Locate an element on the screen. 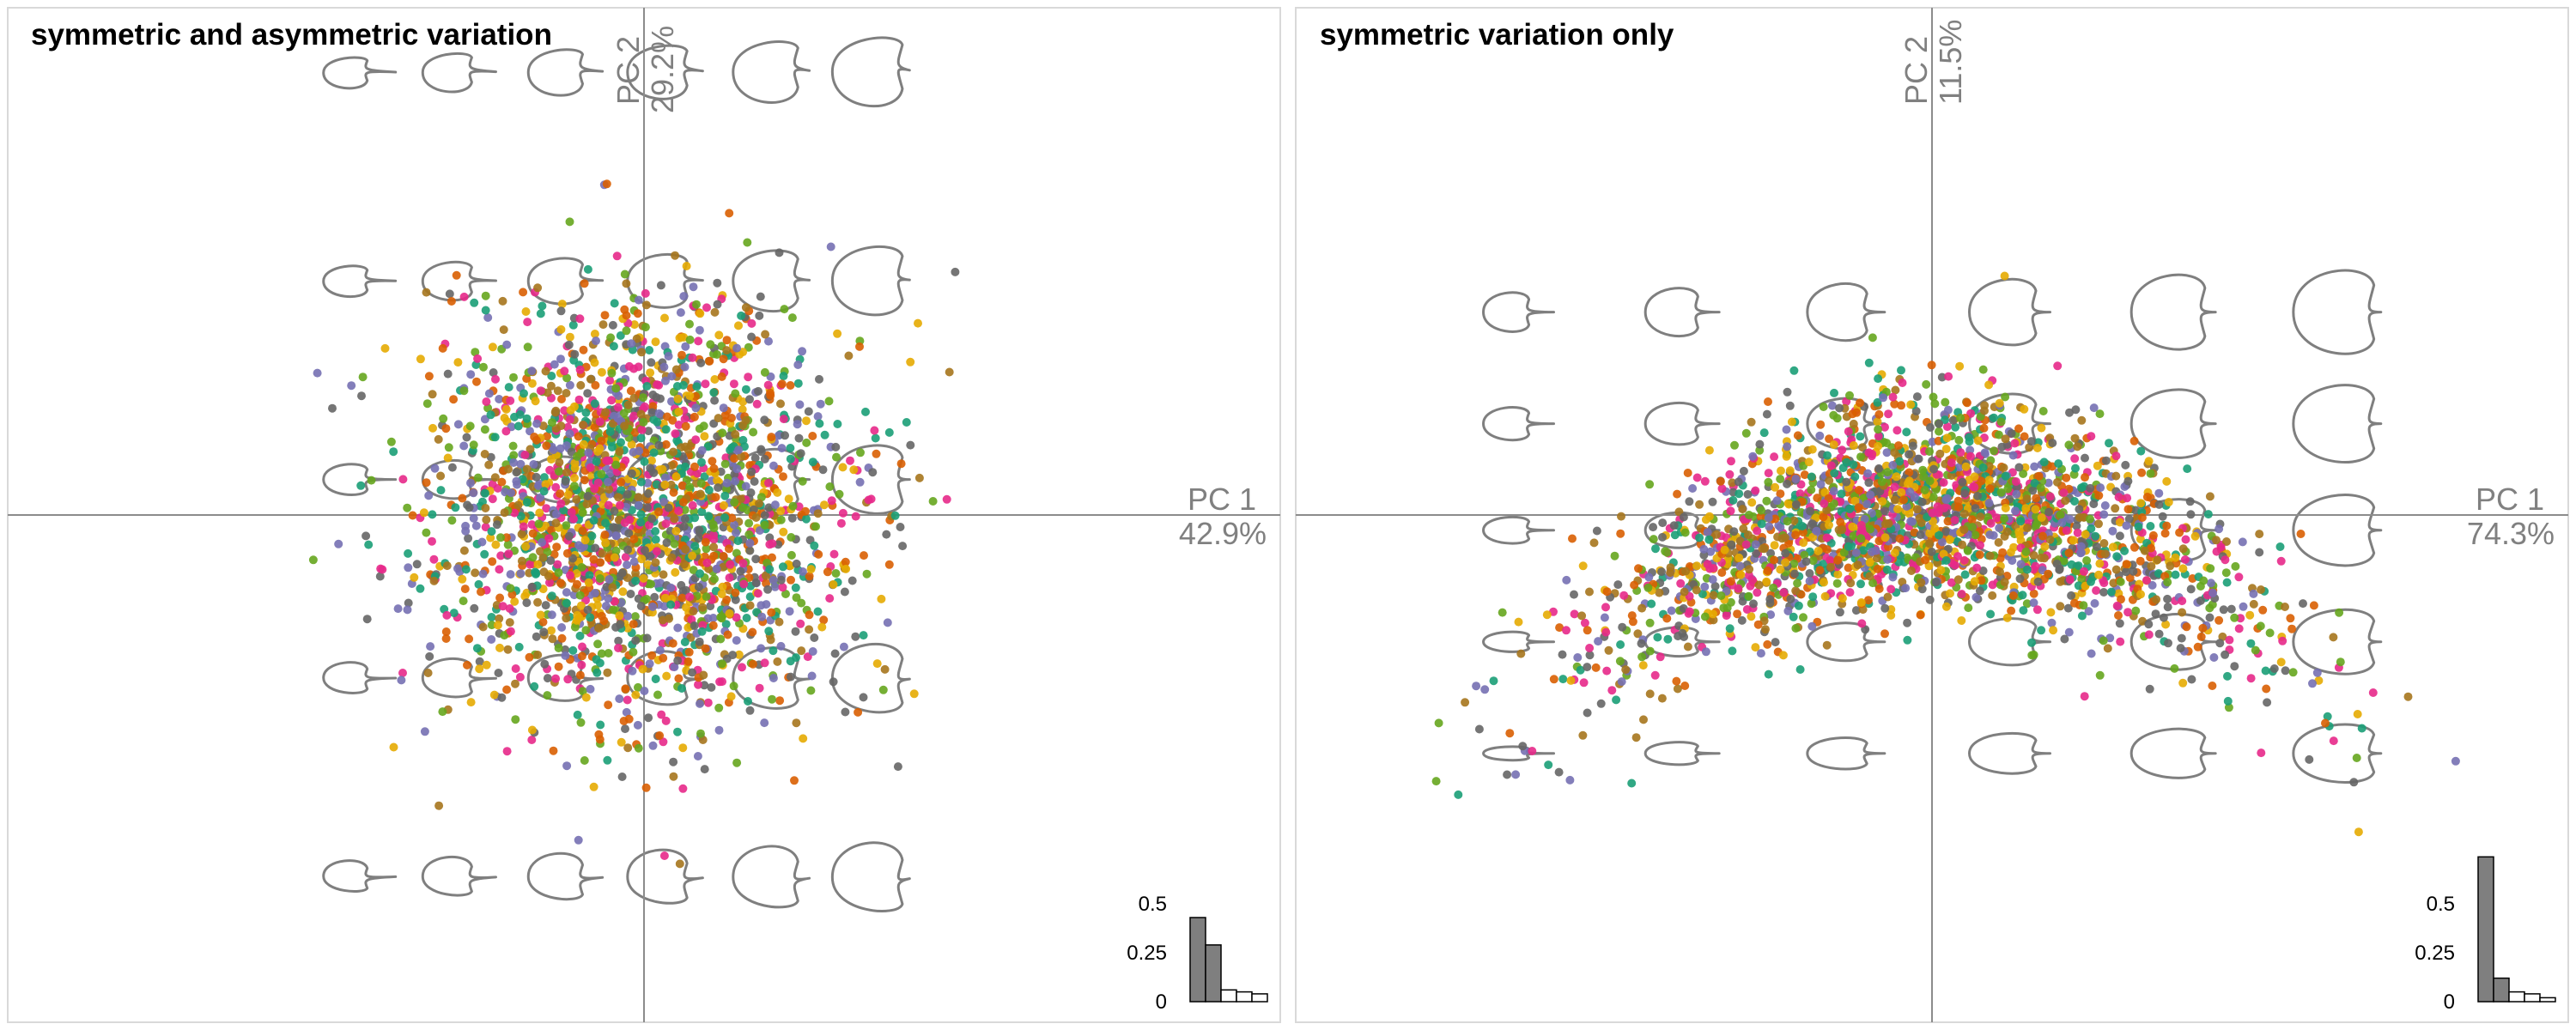  pc2-axis-label: PC 2 is located at coordinates (629, 70).